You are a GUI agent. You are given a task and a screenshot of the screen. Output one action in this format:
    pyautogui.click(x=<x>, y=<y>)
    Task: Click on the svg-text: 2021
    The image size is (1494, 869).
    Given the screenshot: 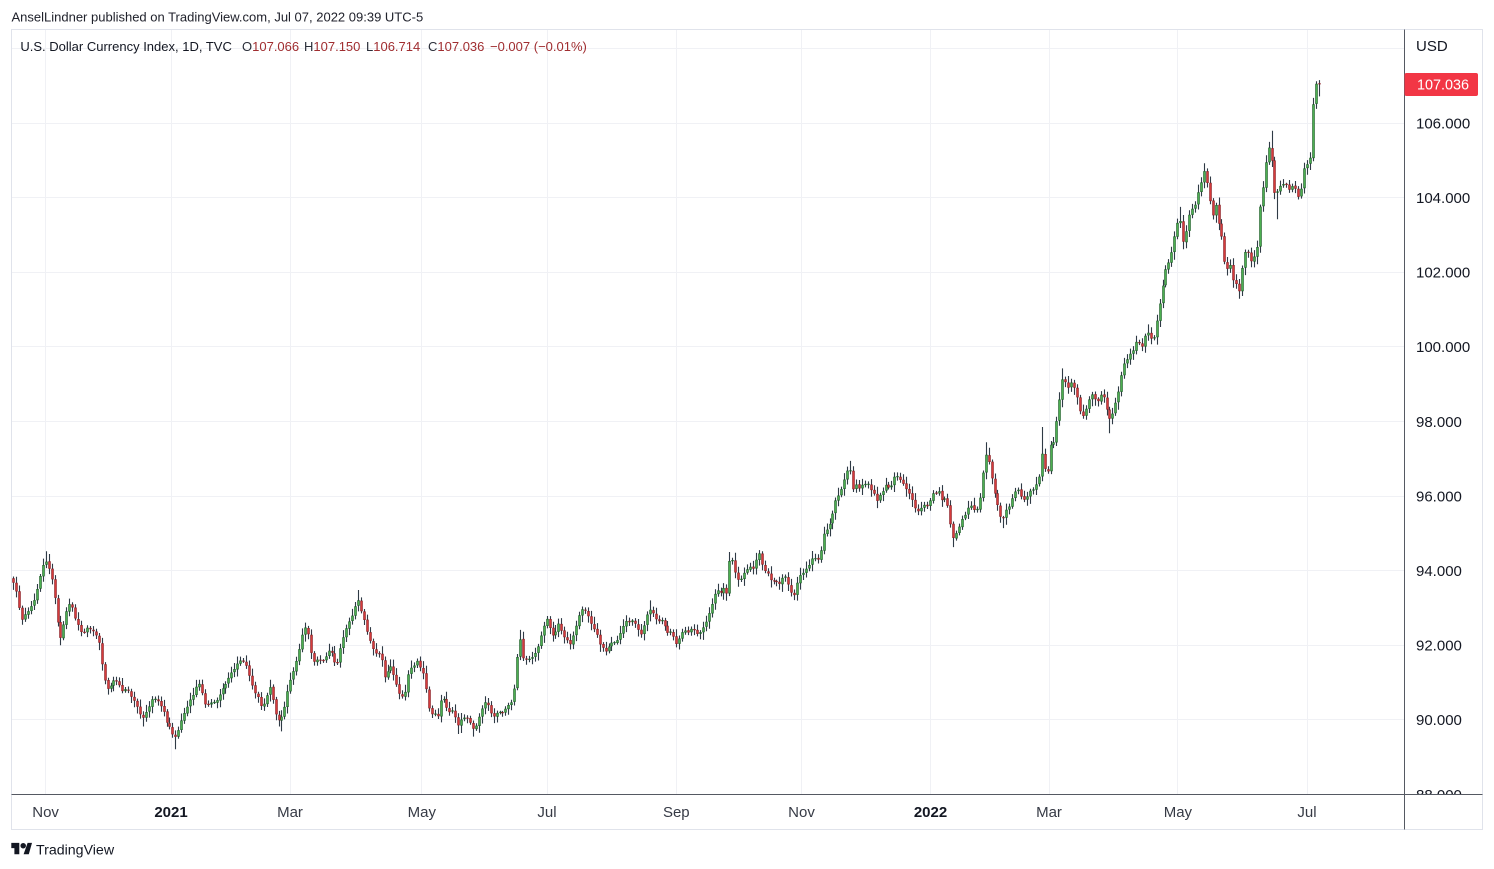 What is the action you would take?
    pyautogui.click(x=170, y=812)
    